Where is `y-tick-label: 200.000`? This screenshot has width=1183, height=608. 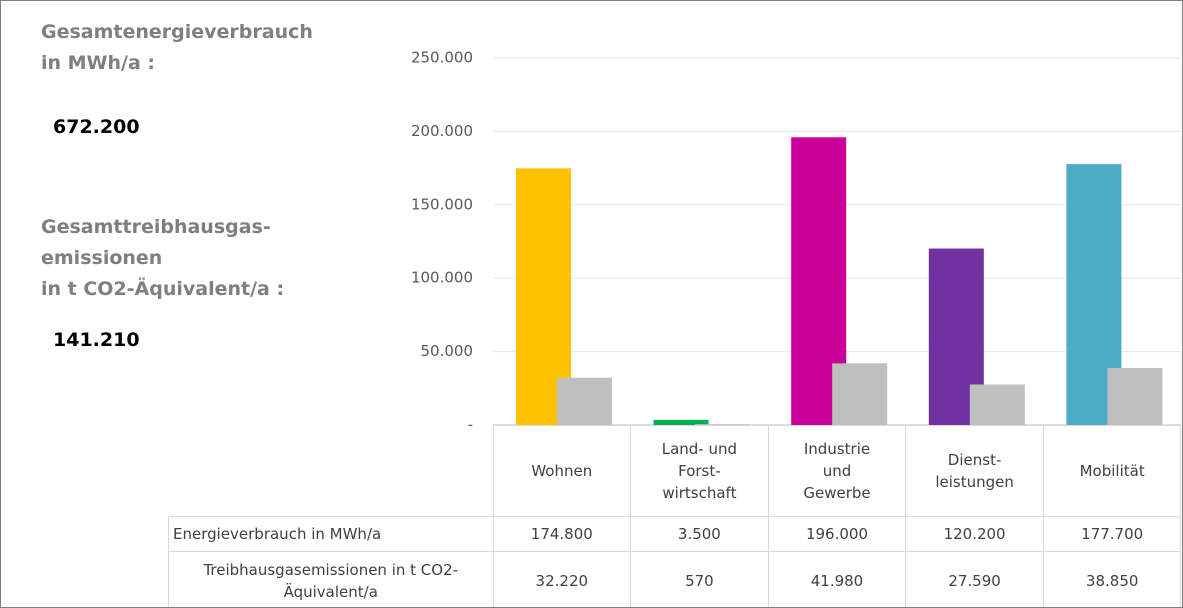
y-tick-label: 200.000 is located at coordinates (442, 131).